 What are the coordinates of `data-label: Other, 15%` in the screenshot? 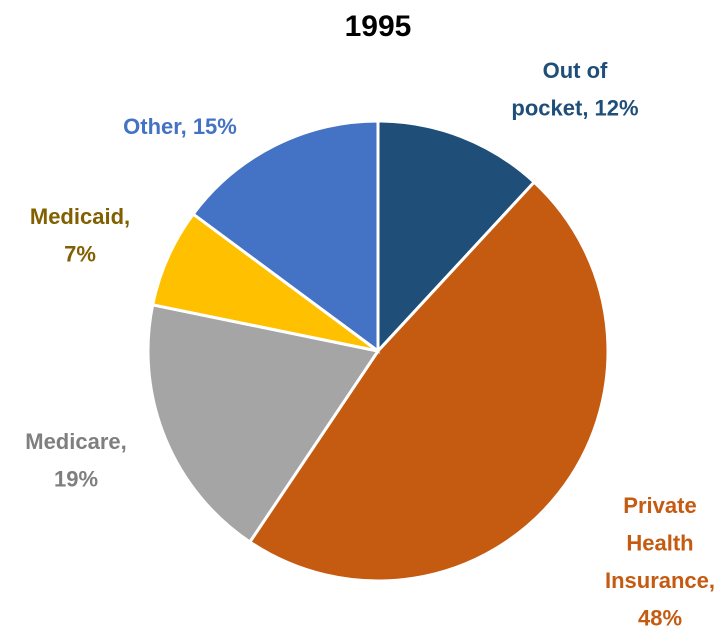 It's located at (180, 126).